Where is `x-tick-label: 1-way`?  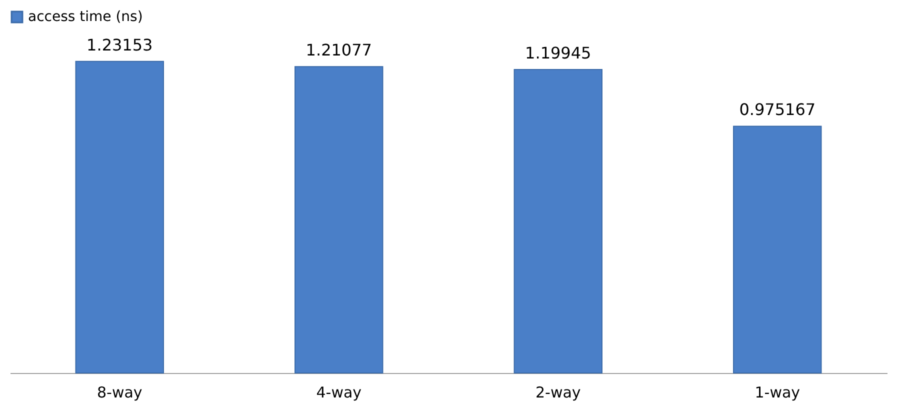
x-tick-label: 1-way is located at coordinates (777, 393).